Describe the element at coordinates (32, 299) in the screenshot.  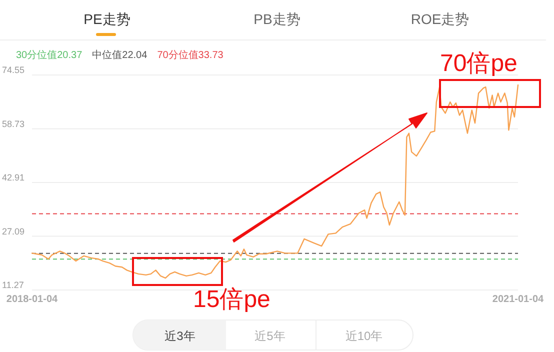
I see `xtick: 2018-01-04` at that location.